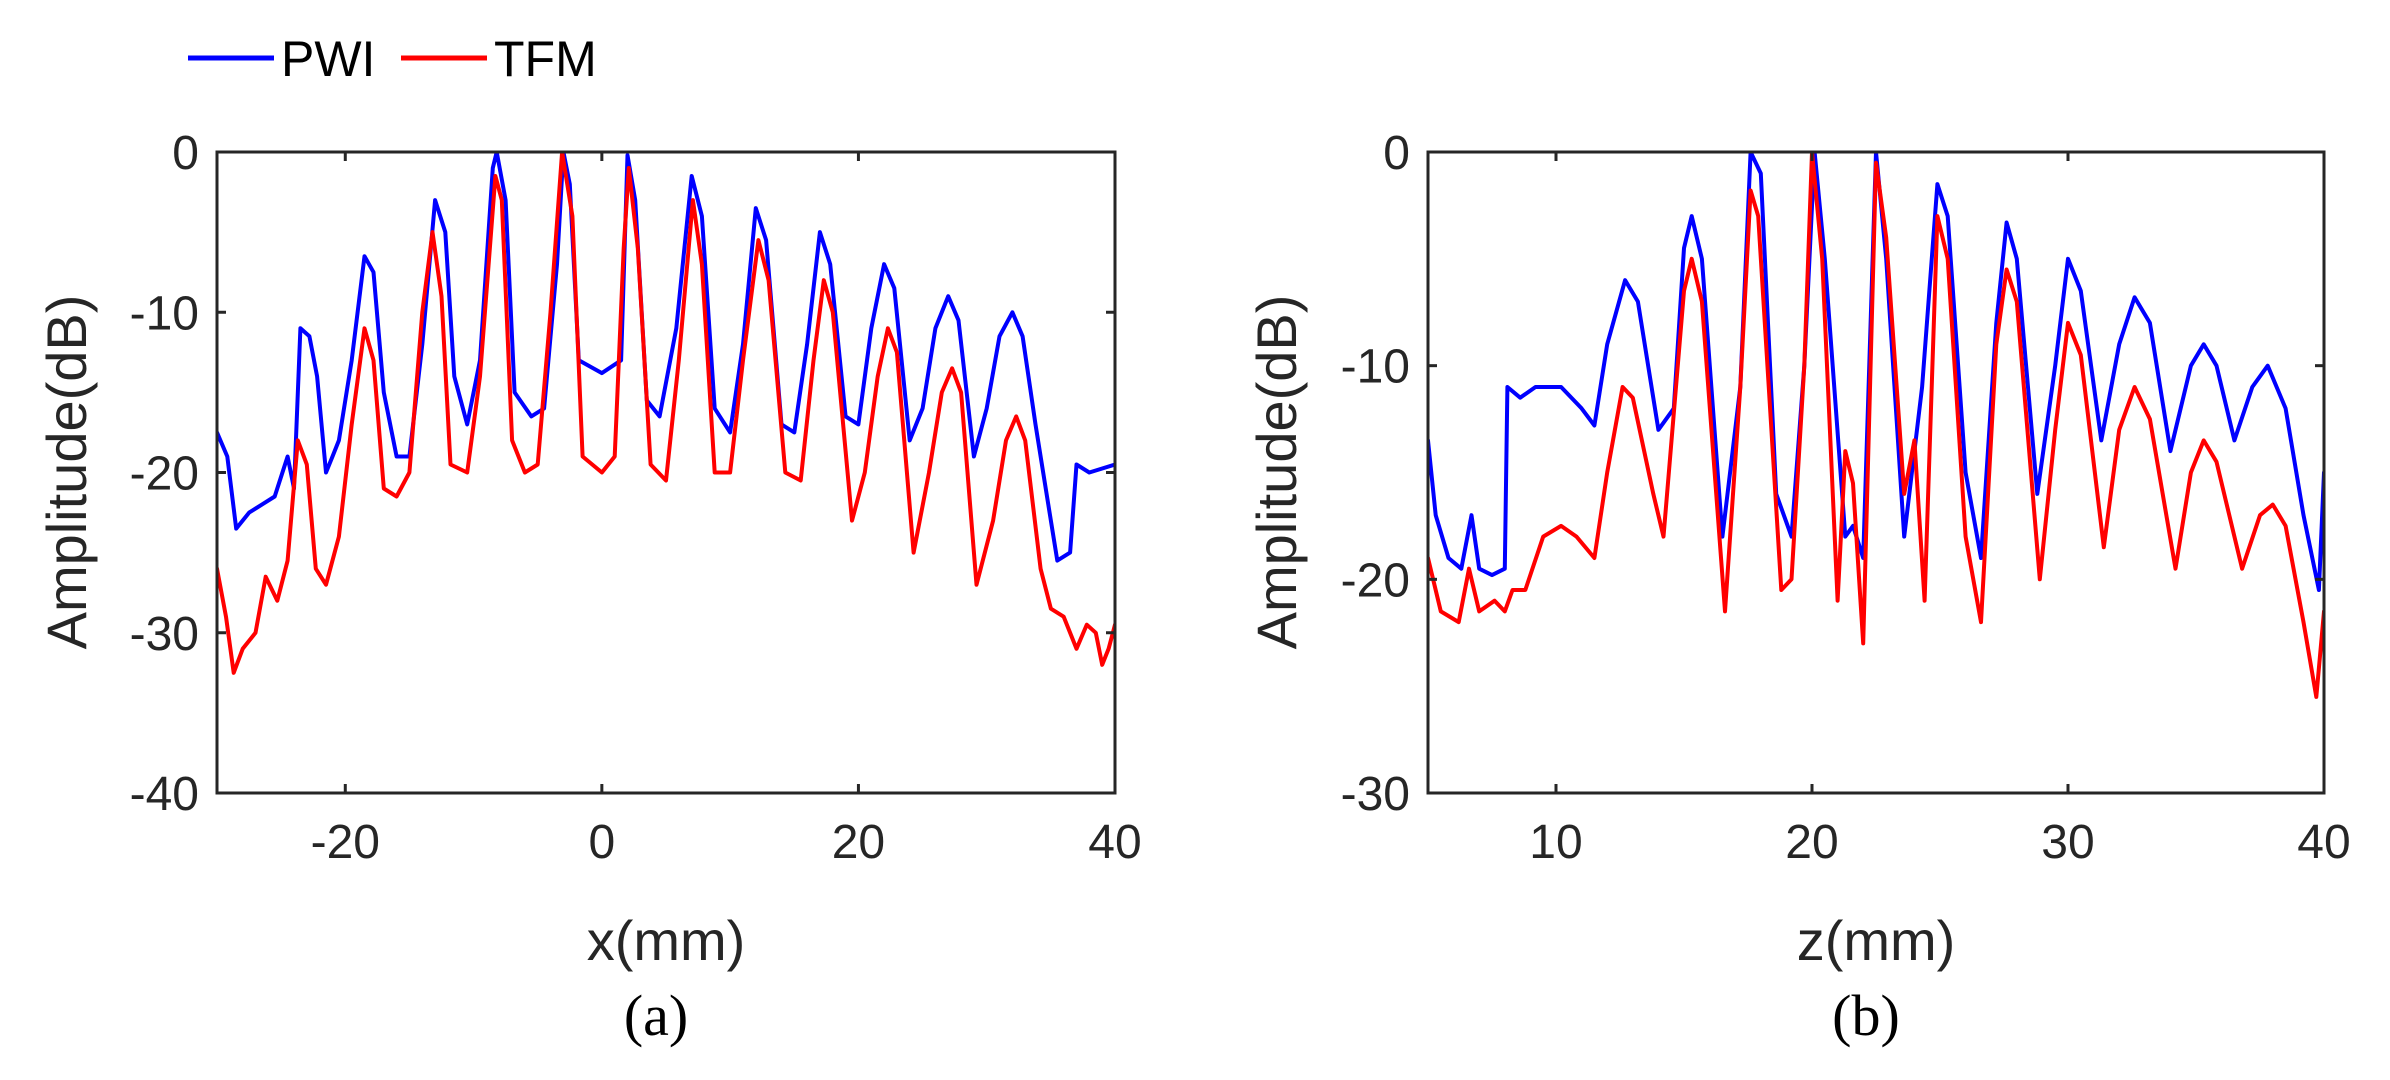  I want to click on x-tick-label: -20, so click(345, 842).